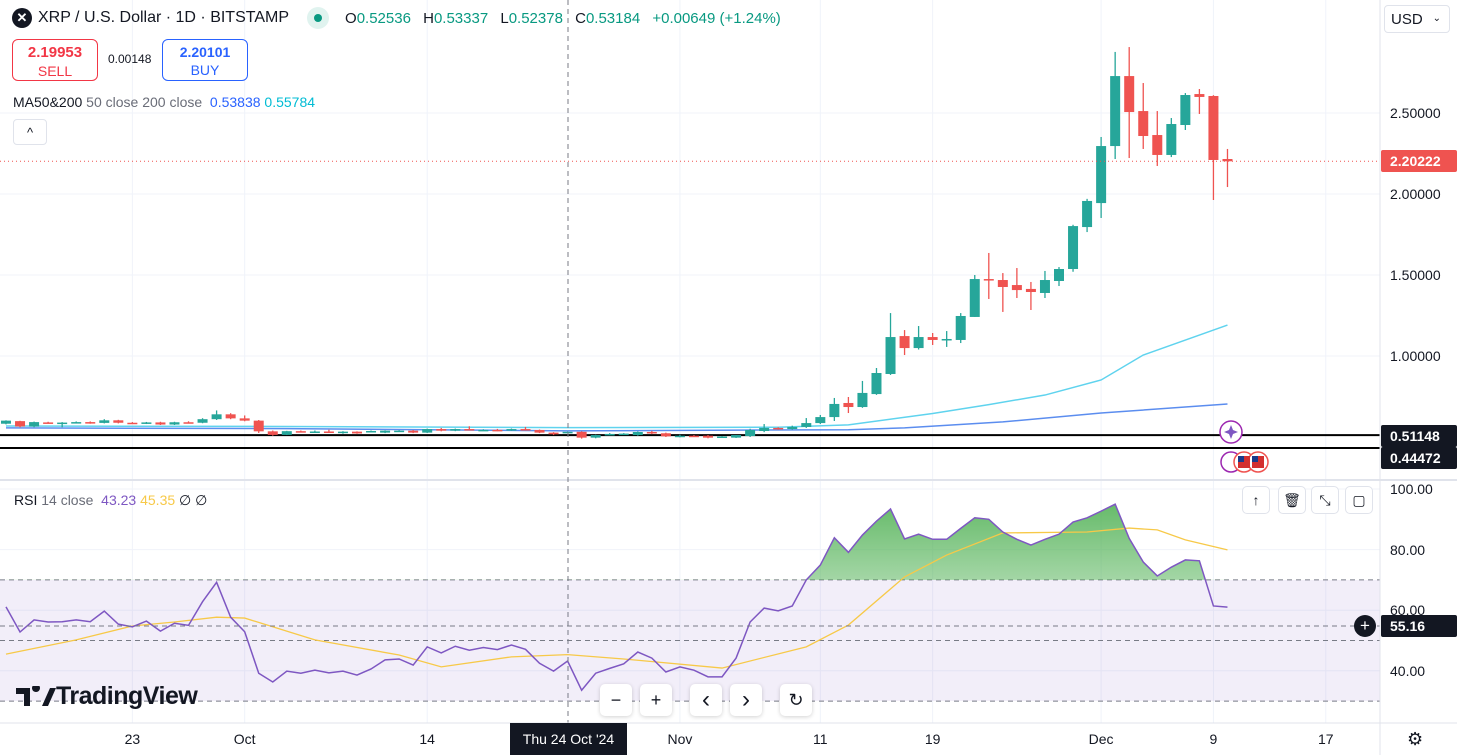 The width and height of the screenshot is (1457, 755). What do you see at coordinates (1415, 194) in the screenshot?
I see `price-axis-label: 2.00000` at bounding box center [1415, 194].